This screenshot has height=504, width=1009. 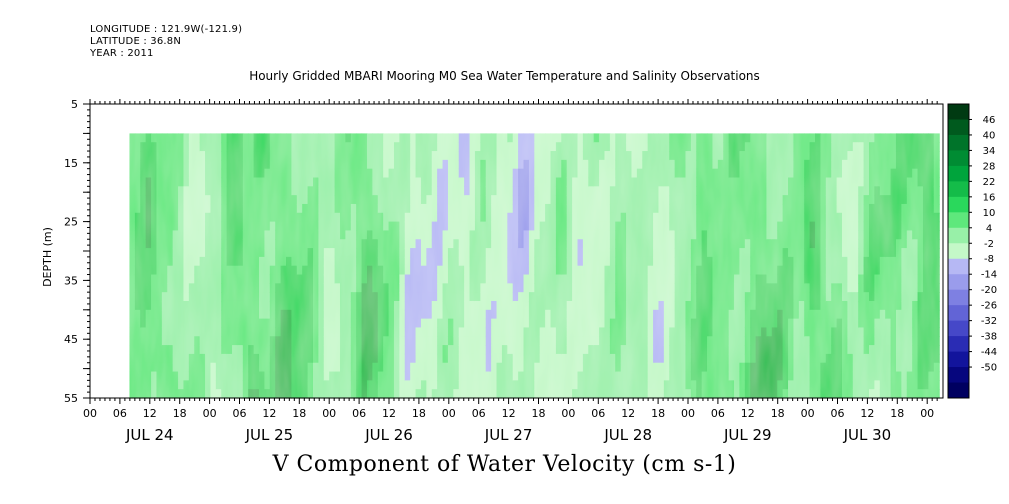 I want to click on year-label: YEAR : 2011, so click(x=122, y=53).